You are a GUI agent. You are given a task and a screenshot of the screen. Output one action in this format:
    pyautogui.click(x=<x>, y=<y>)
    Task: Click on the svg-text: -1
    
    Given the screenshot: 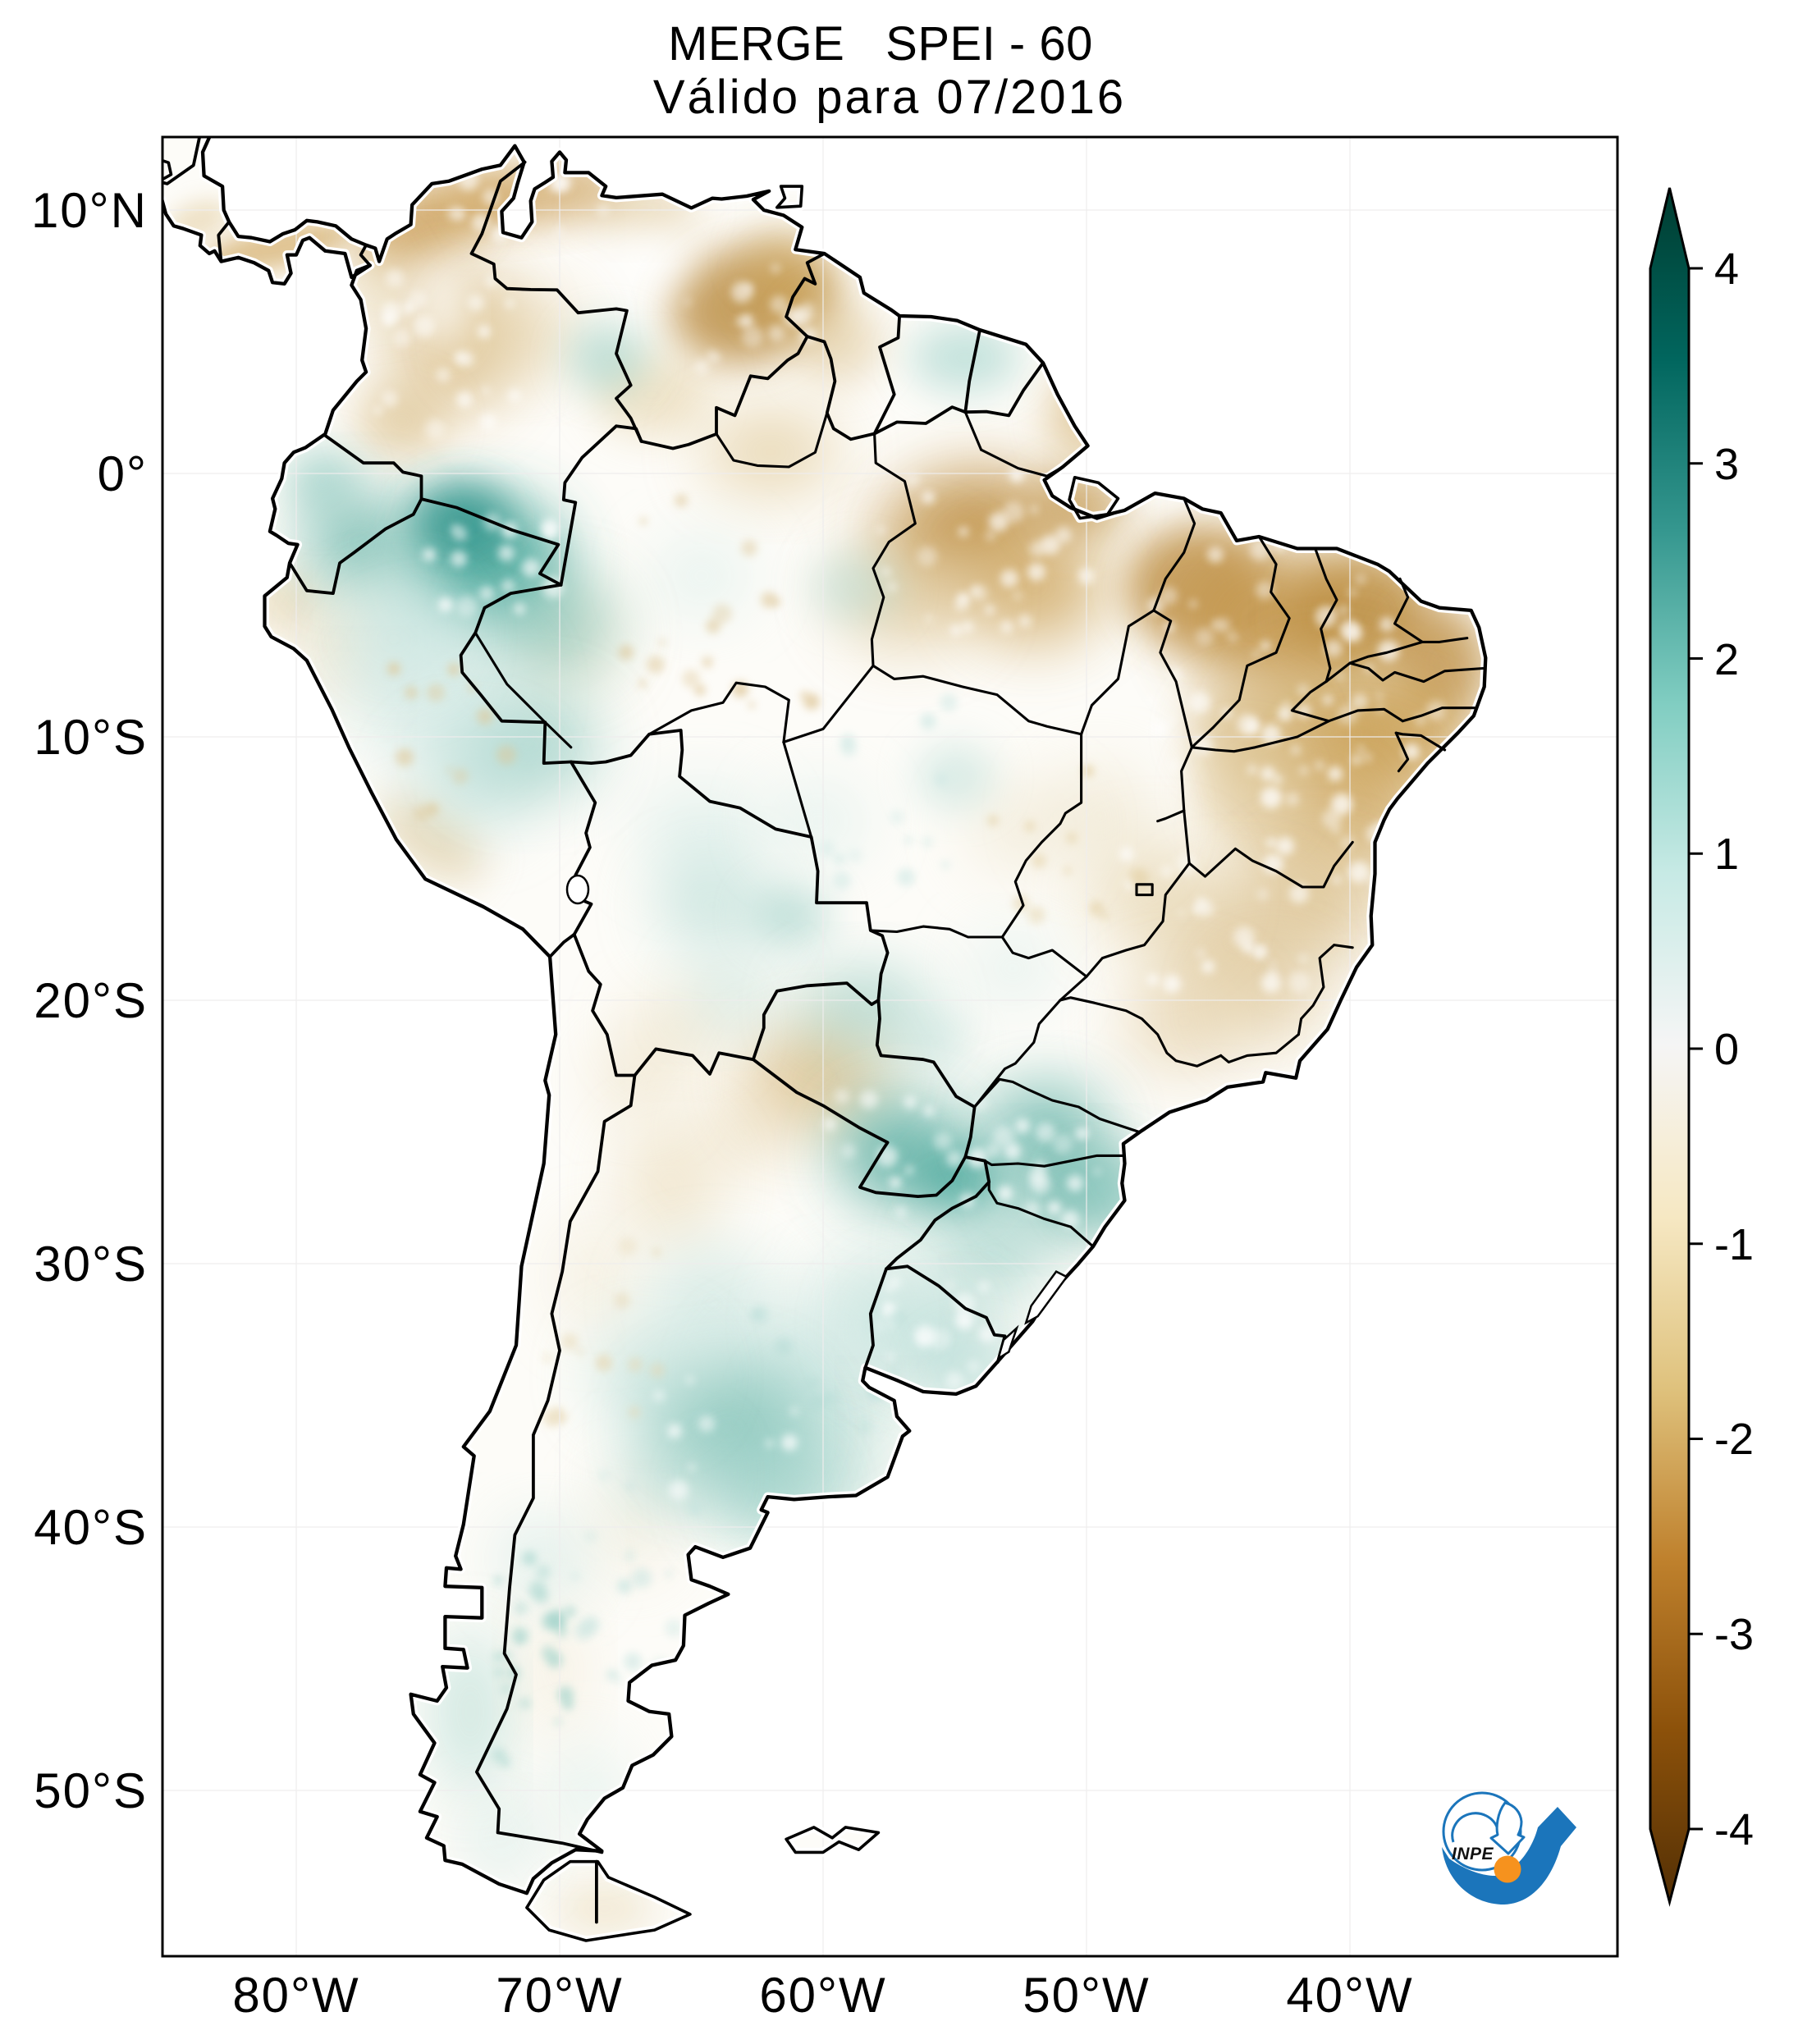 What is the action you would take?
    pyautogui.click(x=1734, y=1244)
    